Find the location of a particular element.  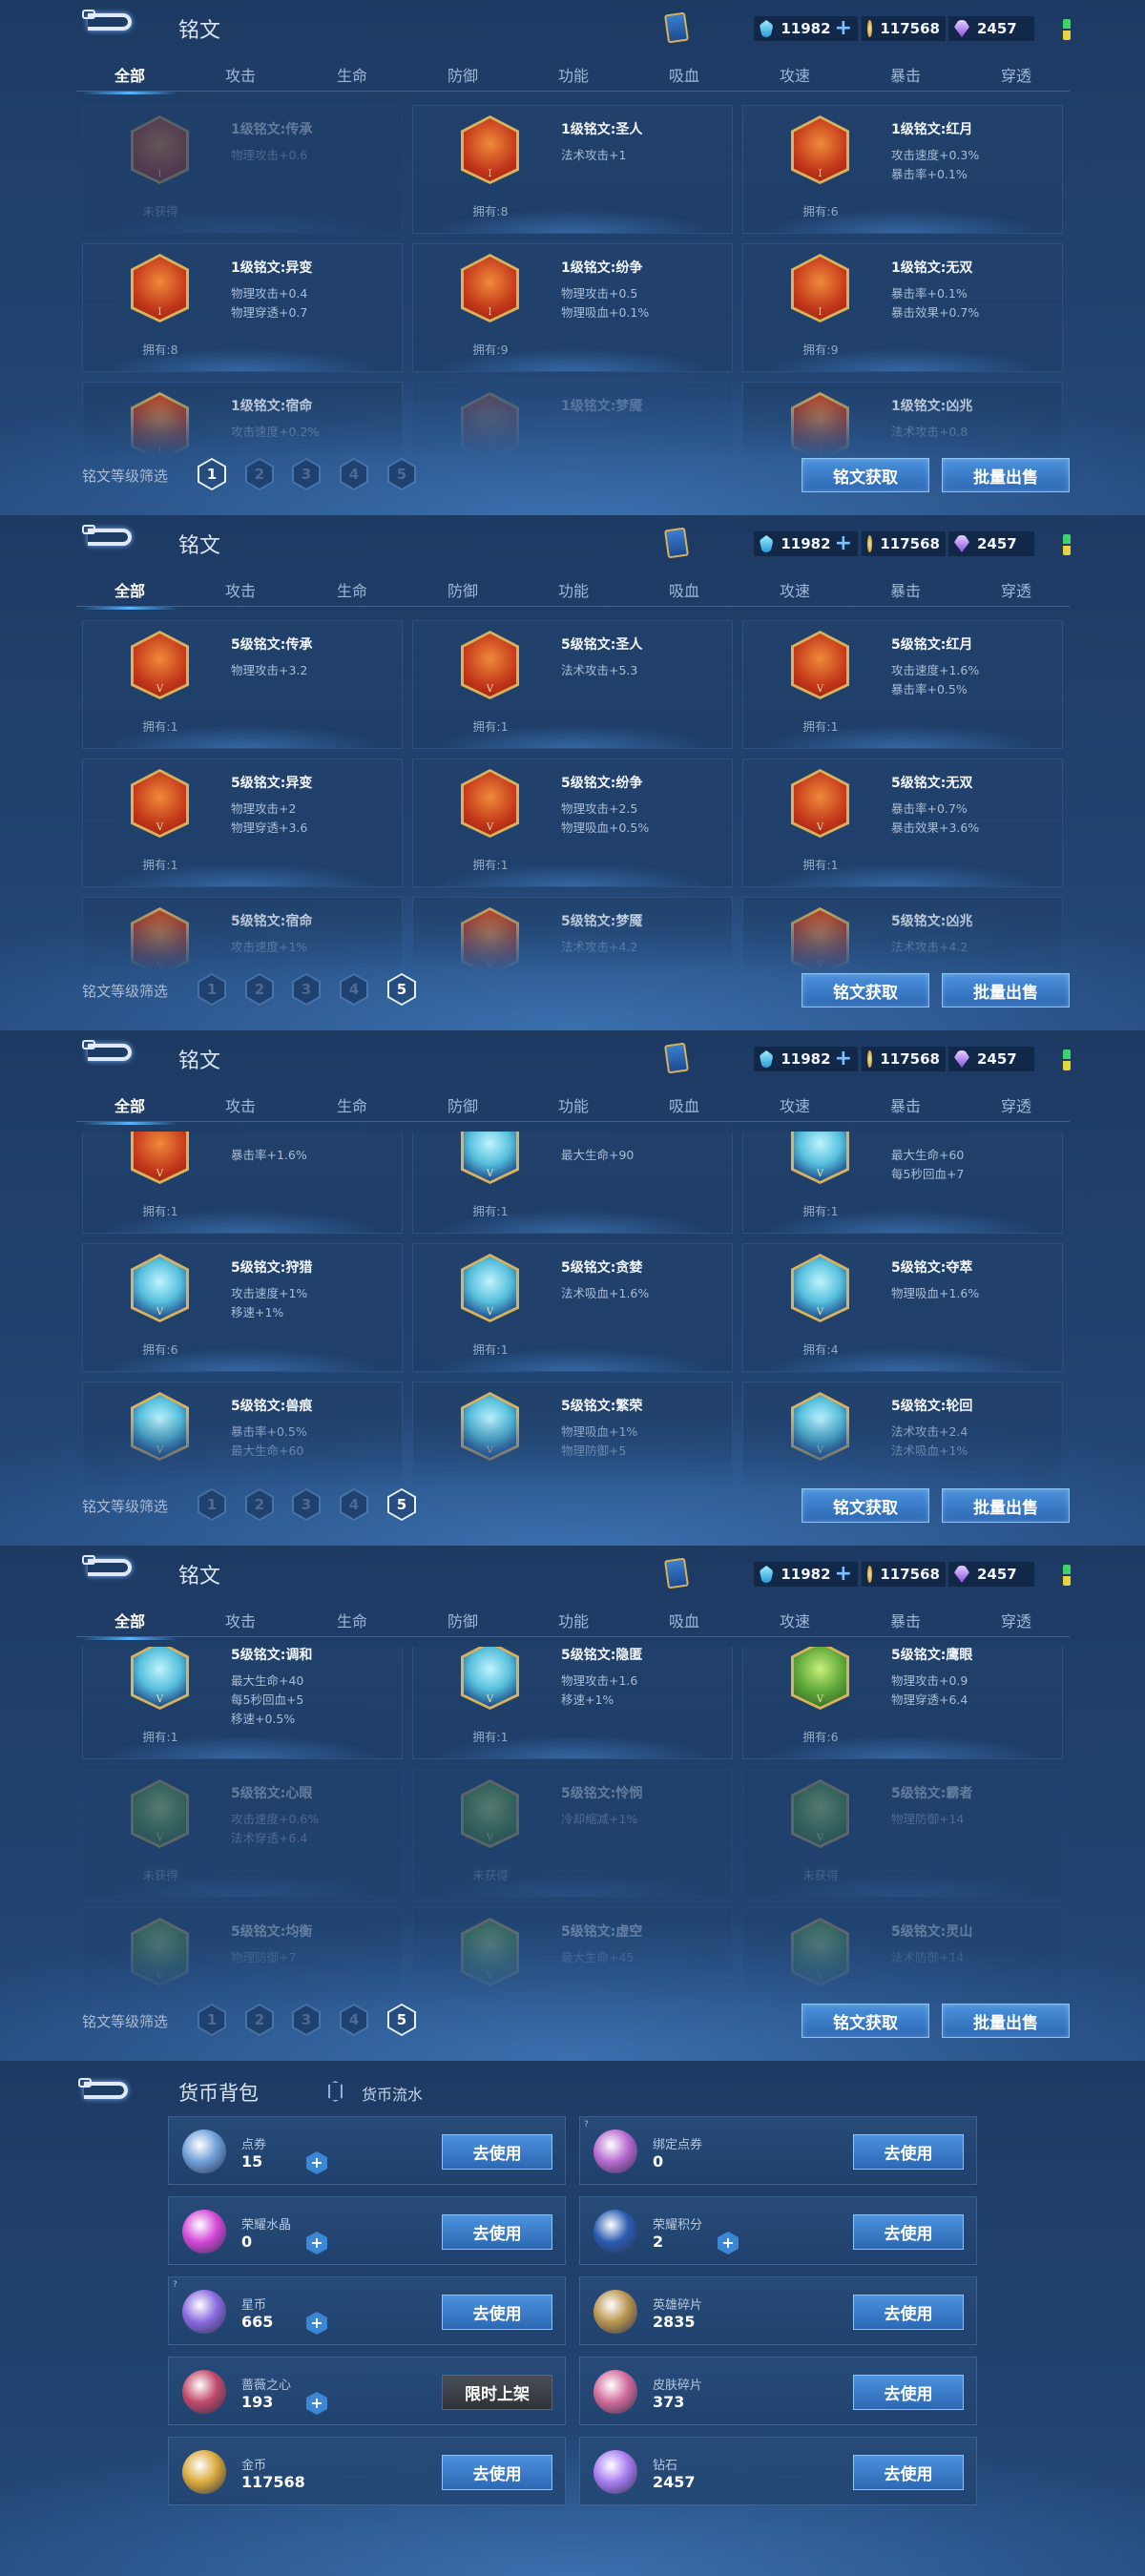

rune-card: V 5级铭文:梦魇 法术攻击+4.2 is located at coordinates (572, 934).